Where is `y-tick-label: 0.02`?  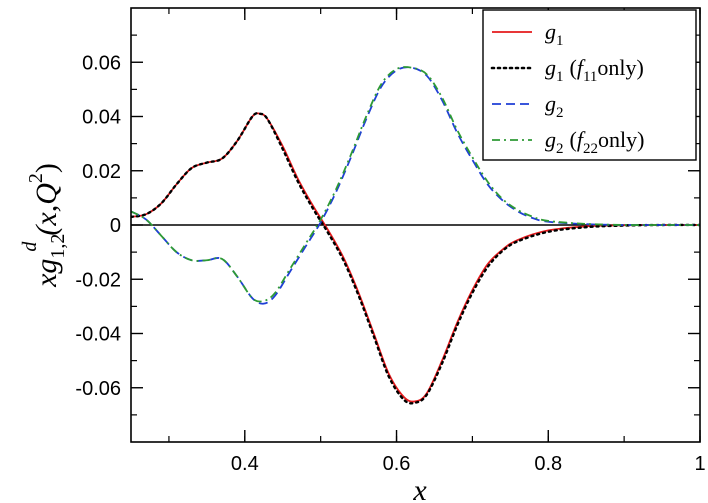 y-tick-label: 0.02 is located at coordinates (101, 172).